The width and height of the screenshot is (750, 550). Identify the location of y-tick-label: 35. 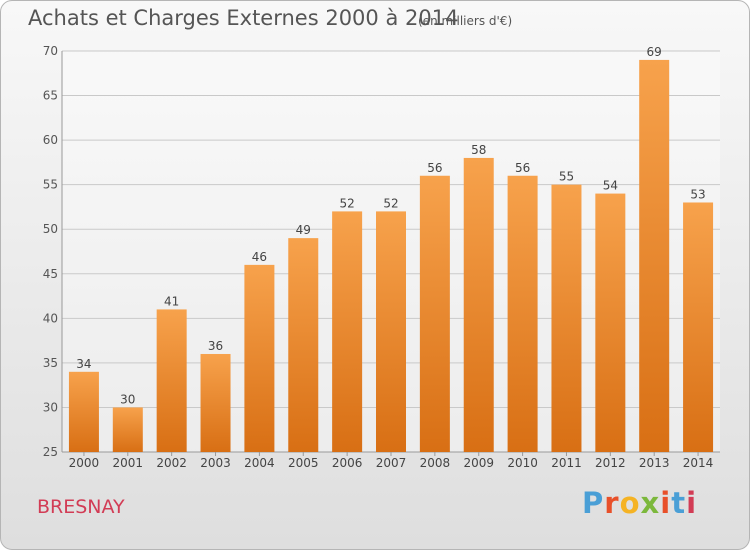
(50, 363).